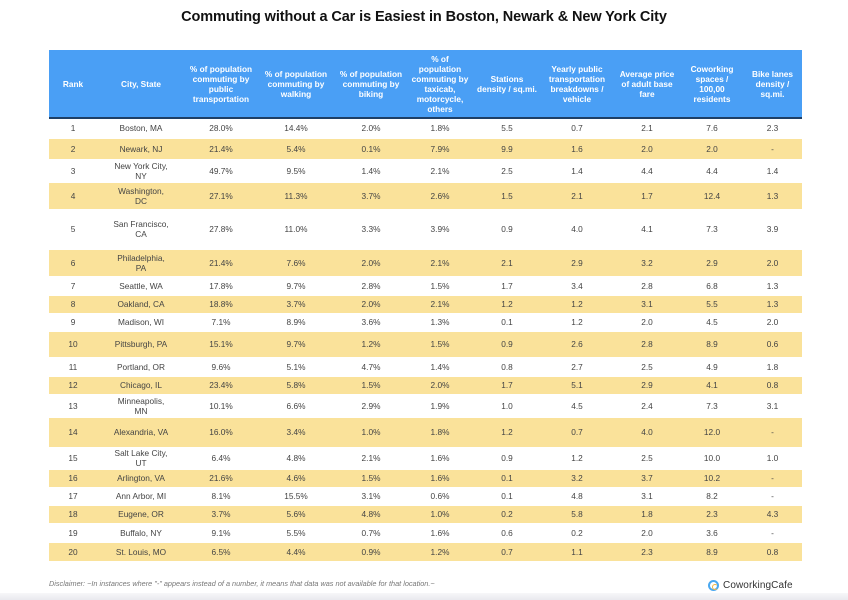 The width and height of the screenshot is (848, 600). I want to click on cell-taxi-other: 3.9%, so click(440, 229).